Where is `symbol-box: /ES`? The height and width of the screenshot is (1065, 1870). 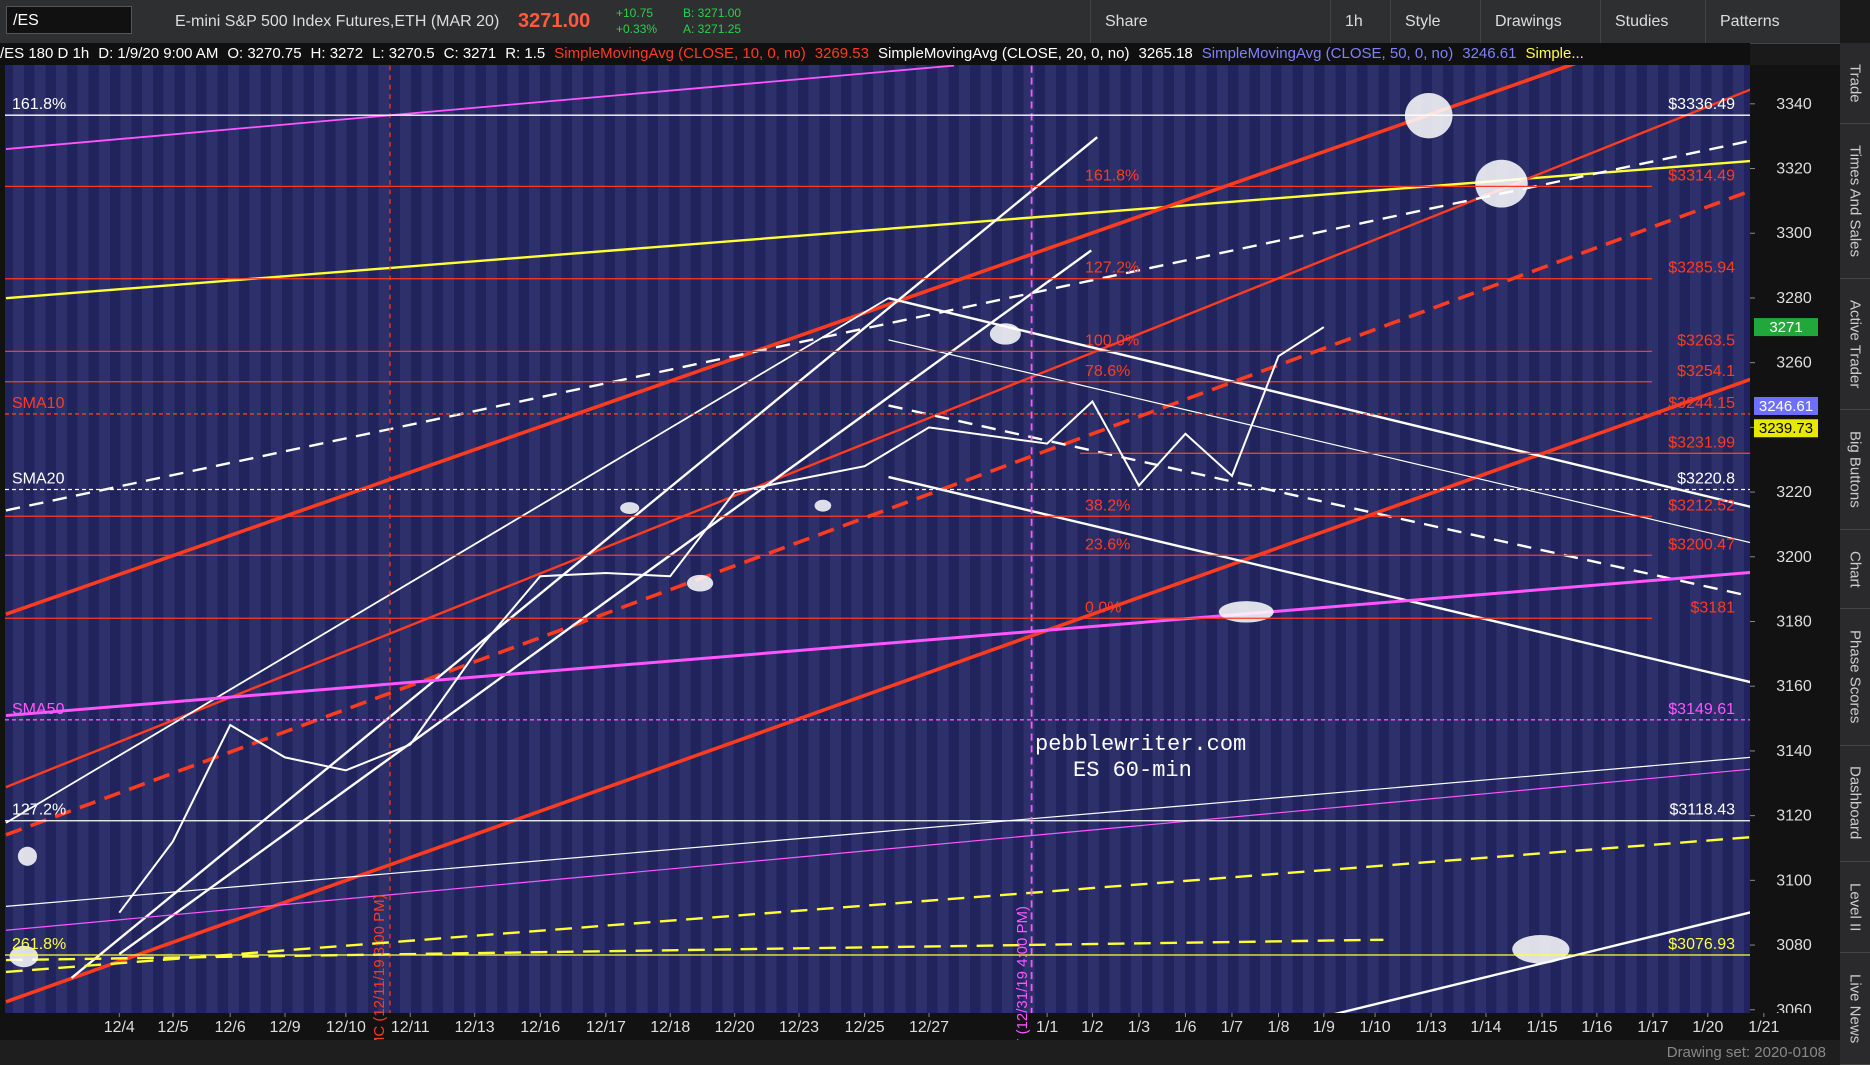
symbol-box: /ES is located at coordinates (69, 20).